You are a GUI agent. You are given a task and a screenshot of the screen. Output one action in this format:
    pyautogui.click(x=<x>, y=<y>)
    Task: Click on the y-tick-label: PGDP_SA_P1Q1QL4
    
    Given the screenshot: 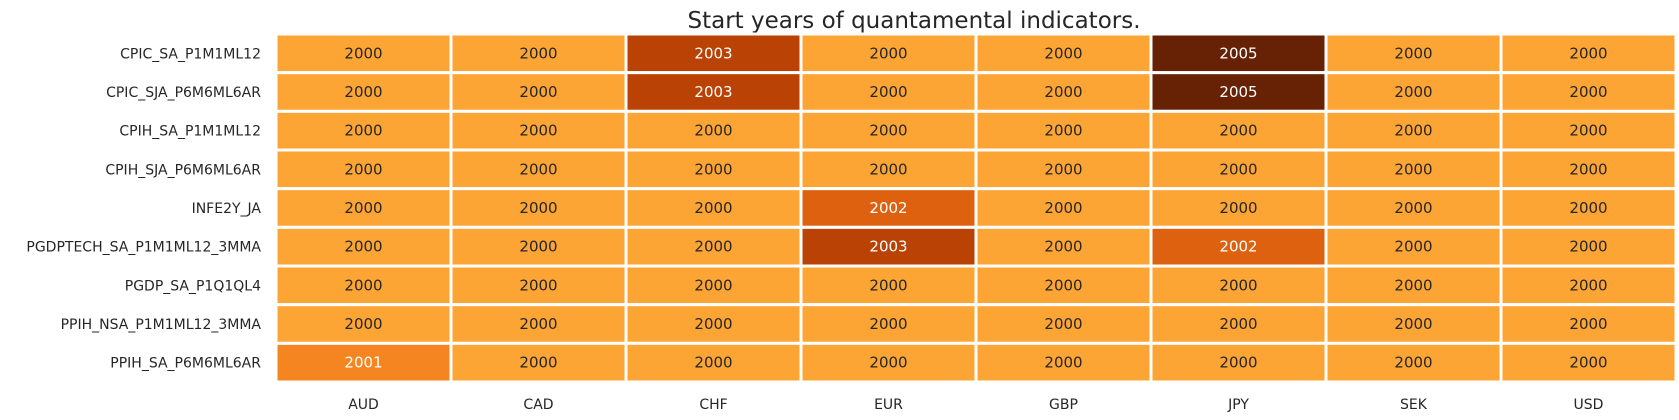 What is the action you would take?
    pyautogui.click(x=193, y=286)
    